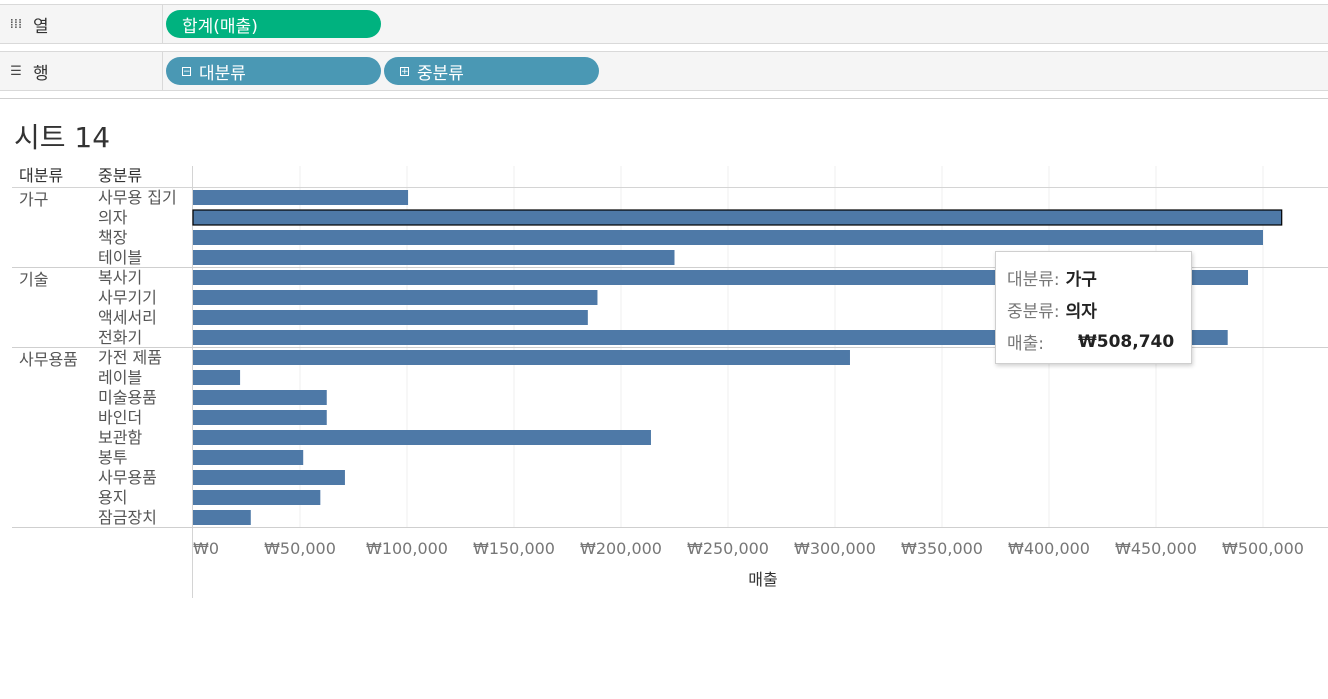 This screenshot has height=699, width=1328. What do you see at coordinates (220, 26) in the screenshot?
I see `sum-sales-pill-label: 합계(매출)` at bounding box center [220, 26].